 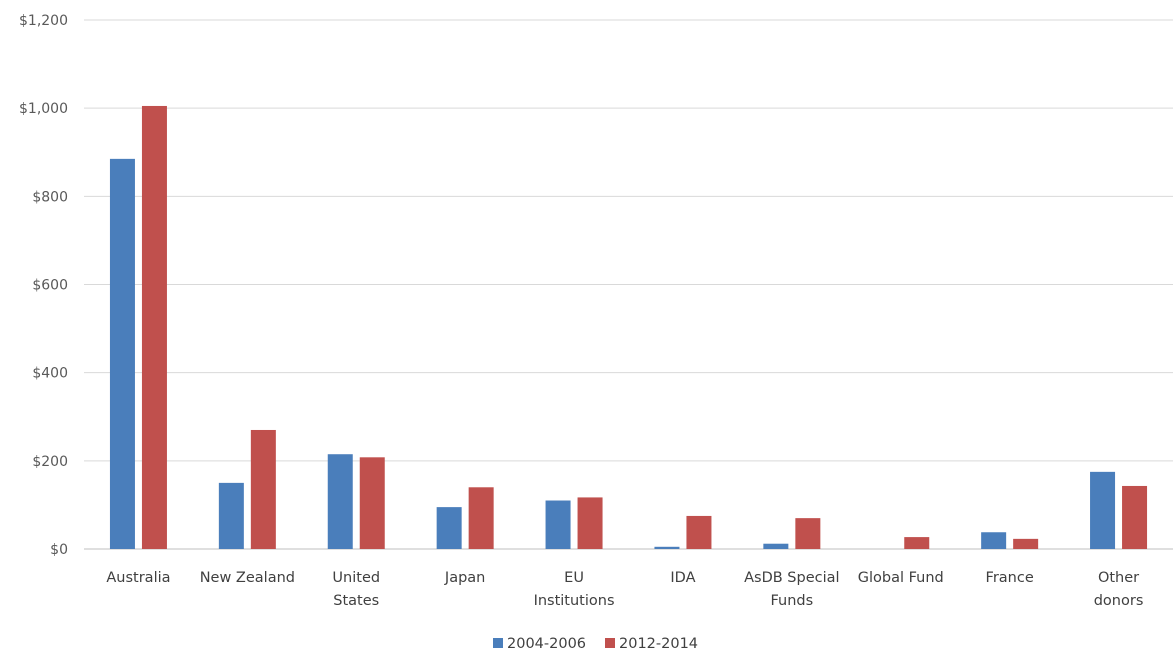 I want to click on x-category-label-line: Australia, so click(x=138, y=578).